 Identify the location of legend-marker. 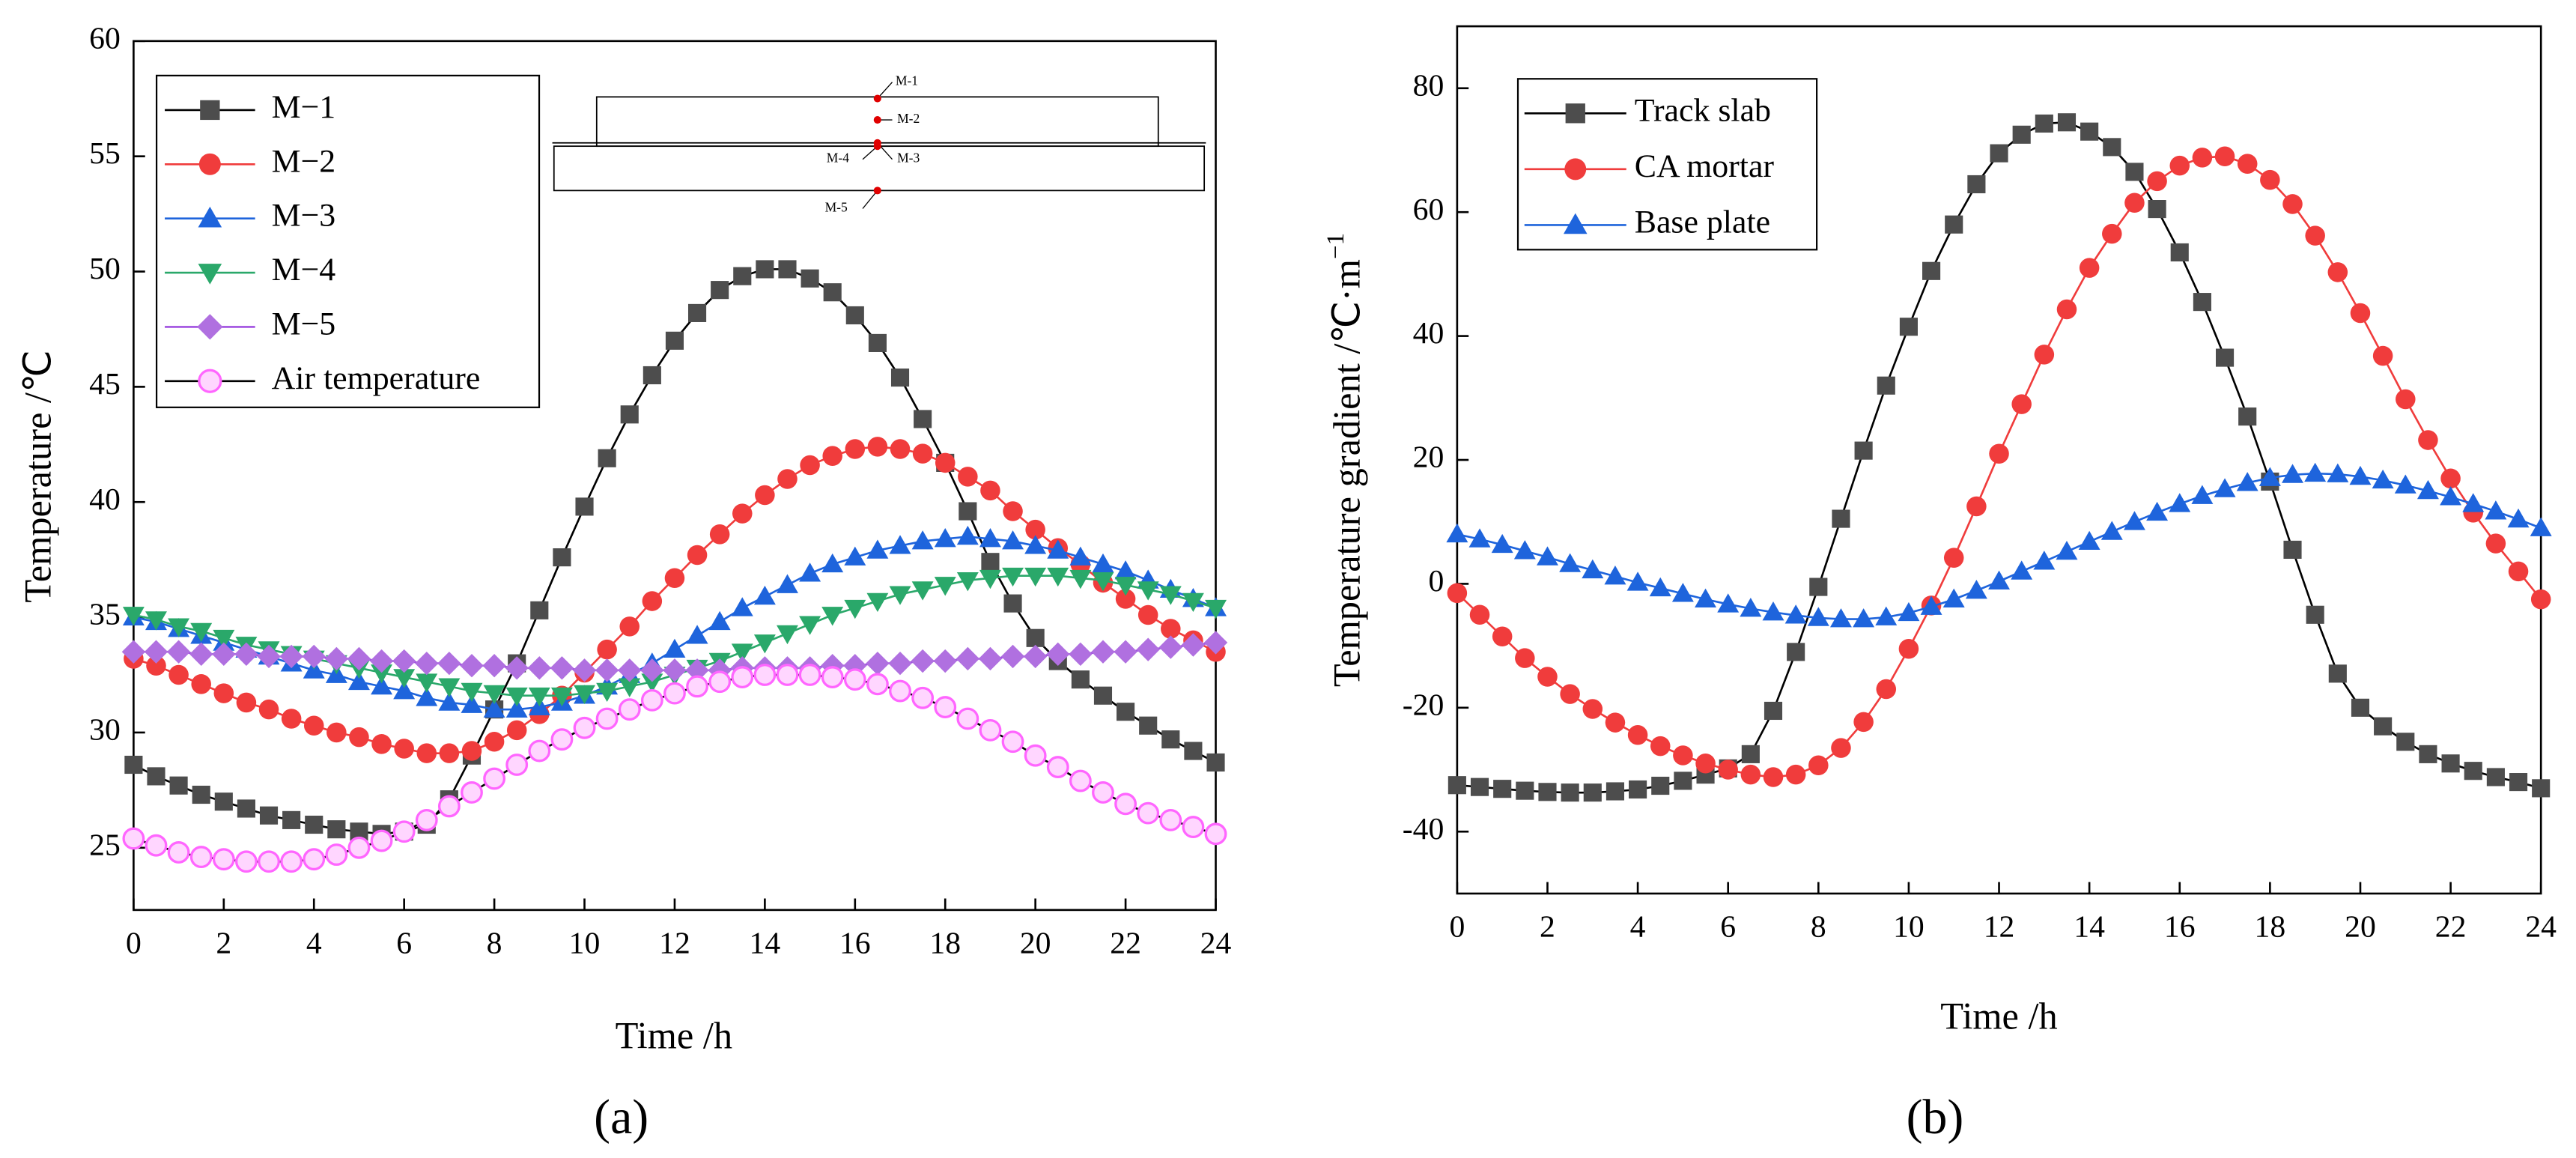
(1575, 223).